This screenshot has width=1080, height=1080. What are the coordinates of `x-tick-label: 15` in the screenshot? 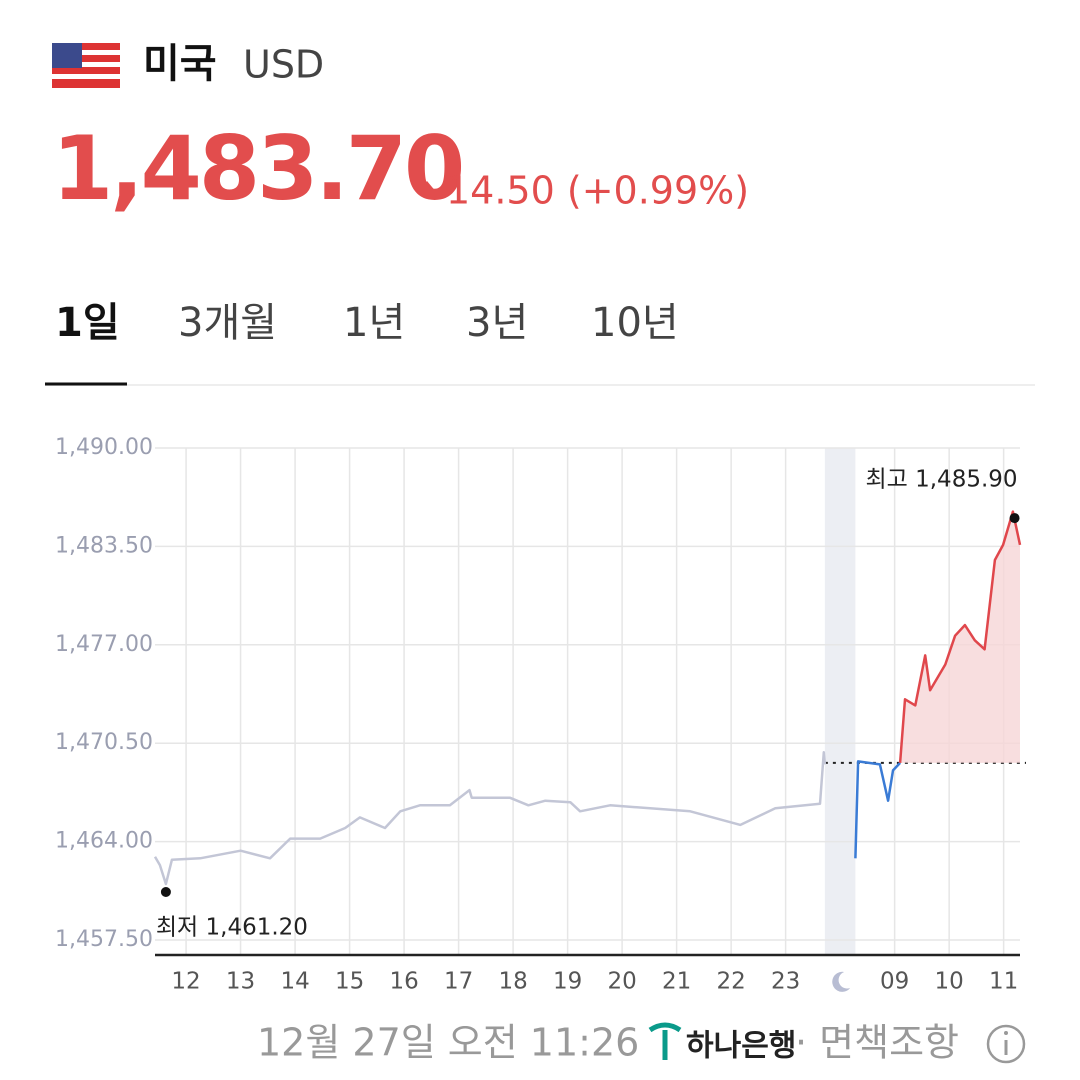 It's located at (349, 982).